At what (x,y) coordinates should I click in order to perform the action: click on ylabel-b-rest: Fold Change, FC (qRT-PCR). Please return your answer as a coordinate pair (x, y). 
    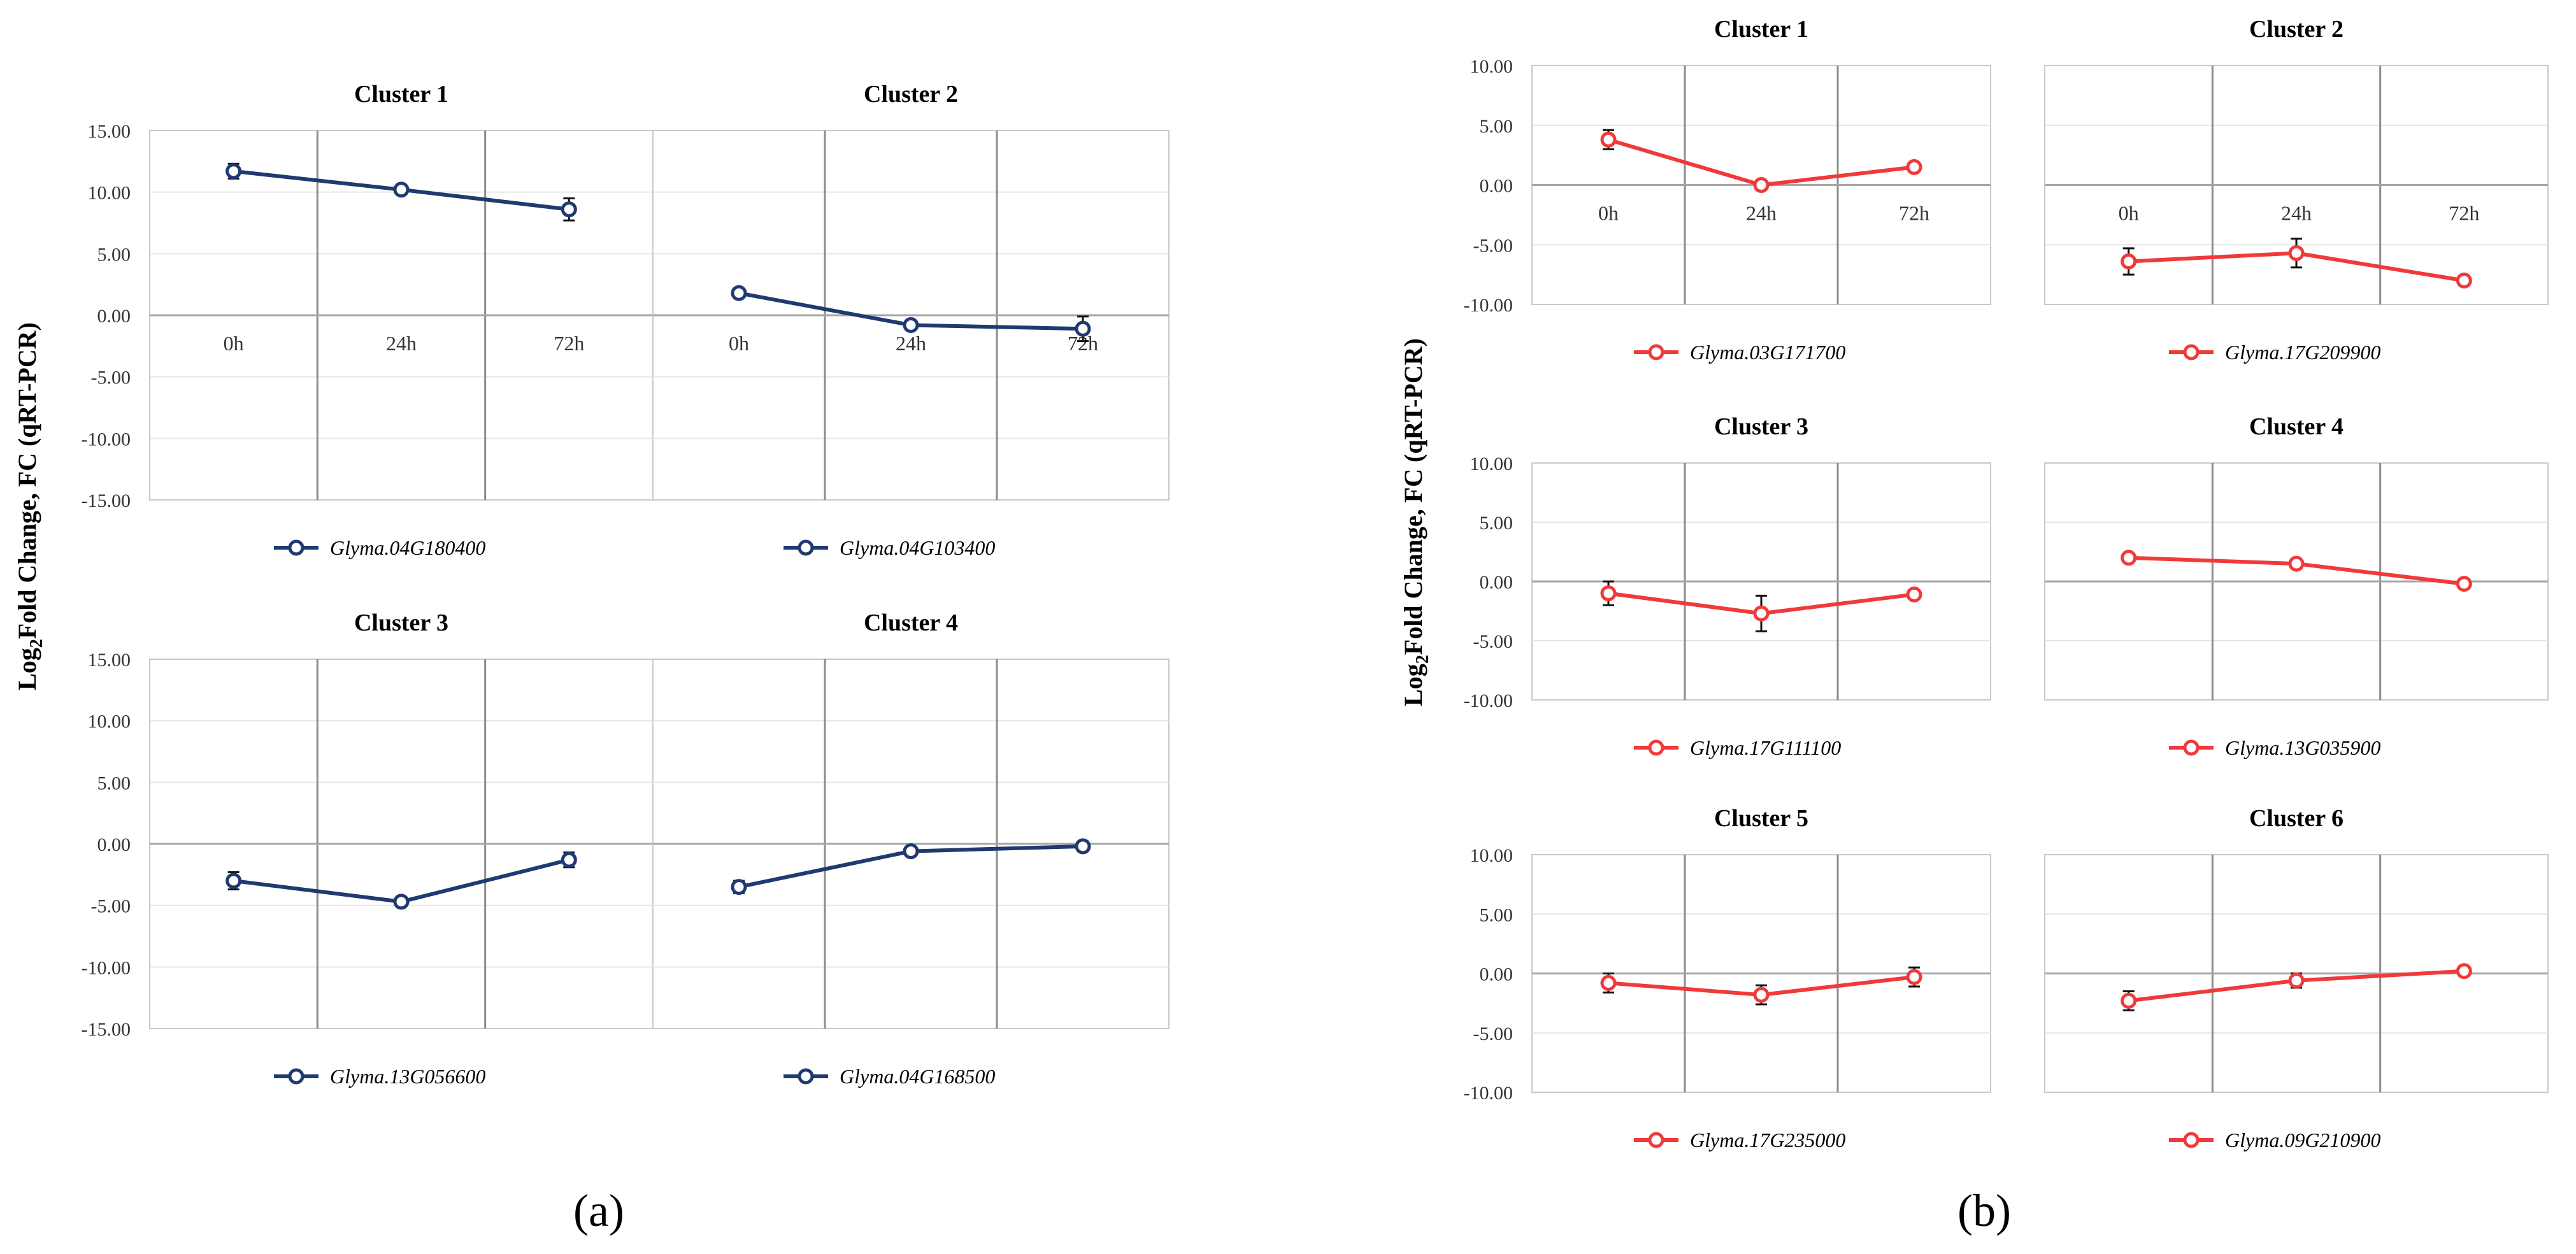
    Looking at the image, I should click on (1414, 496).